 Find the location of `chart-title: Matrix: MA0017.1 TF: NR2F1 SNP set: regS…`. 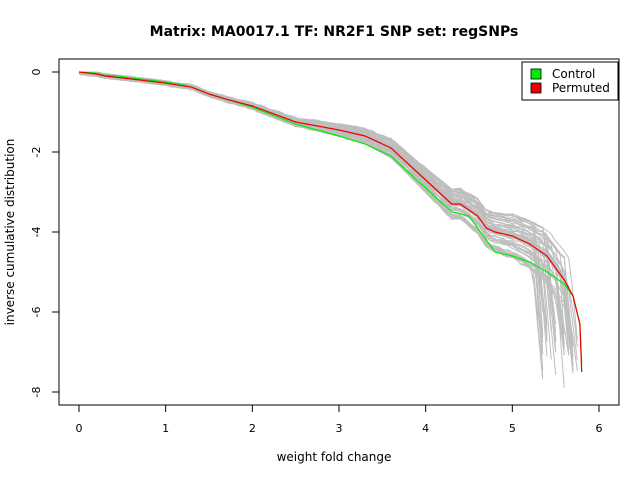

chart-title: Matrix: MA0017.1 TF: NR2F1 SNP set: regS… is located at coordinates (334, 32).